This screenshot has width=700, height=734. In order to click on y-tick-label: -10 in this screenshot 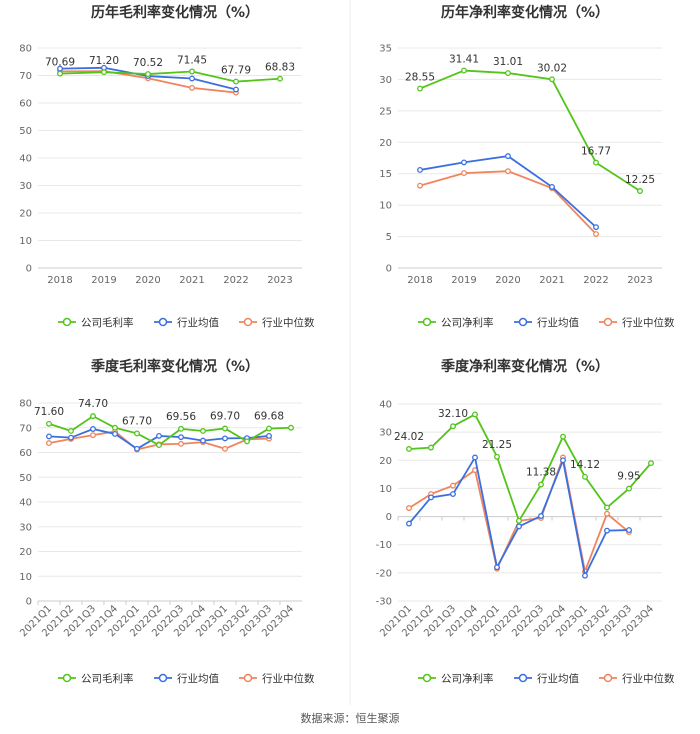, I will do `click(384, 545)`.